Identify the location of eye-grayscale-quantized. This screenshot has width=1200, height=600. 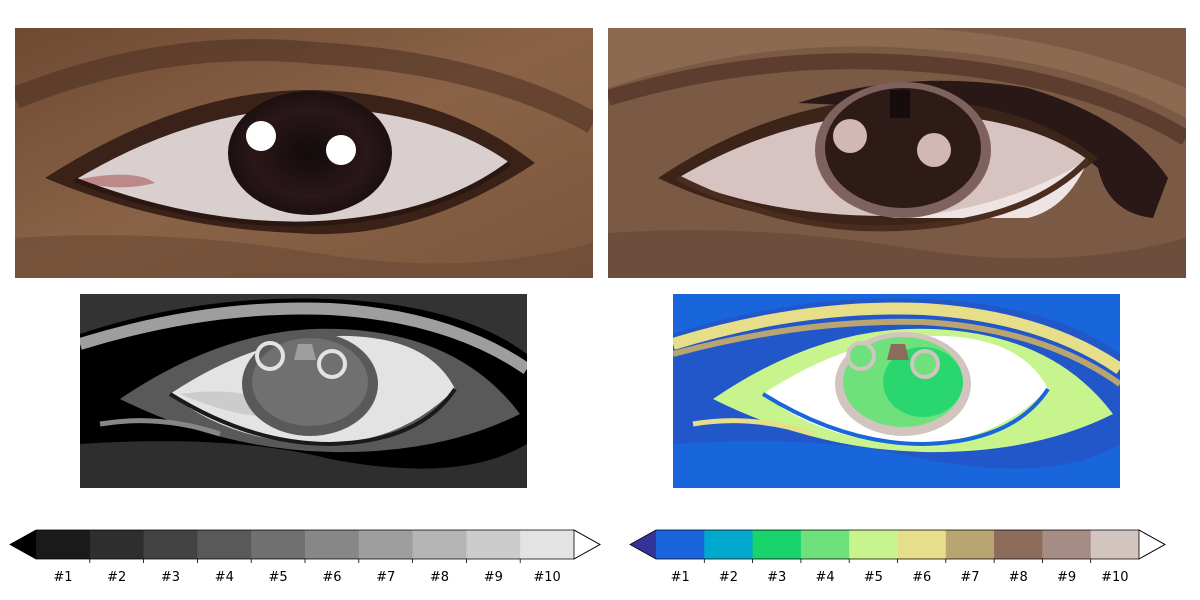
(303, 391).